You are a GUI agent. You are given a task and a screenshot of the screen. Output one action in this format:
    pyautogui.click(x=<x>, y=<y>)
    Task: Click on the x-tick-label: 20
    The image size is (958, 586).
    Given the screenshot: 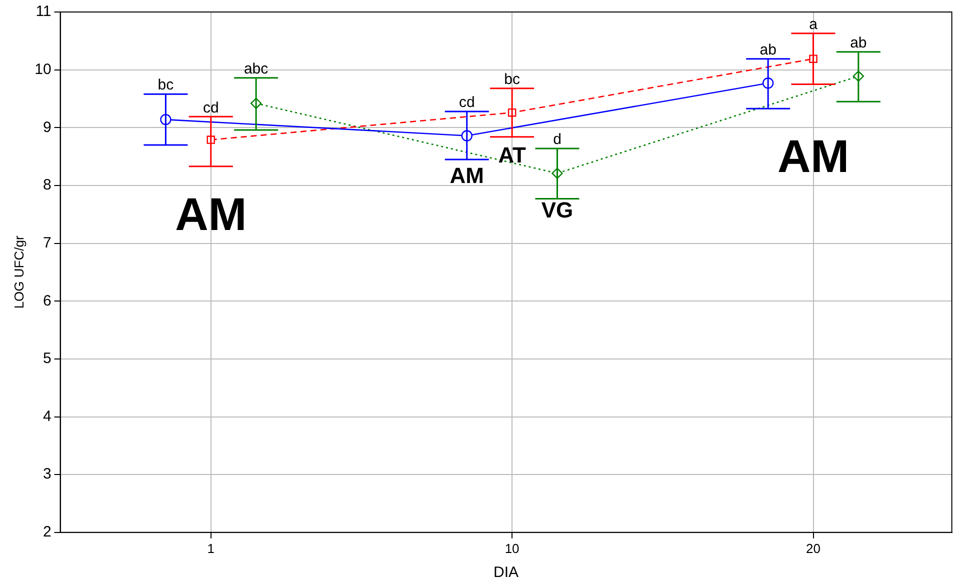 What is the action you would take?
    pyautogui.click(x=813, y=548)
    